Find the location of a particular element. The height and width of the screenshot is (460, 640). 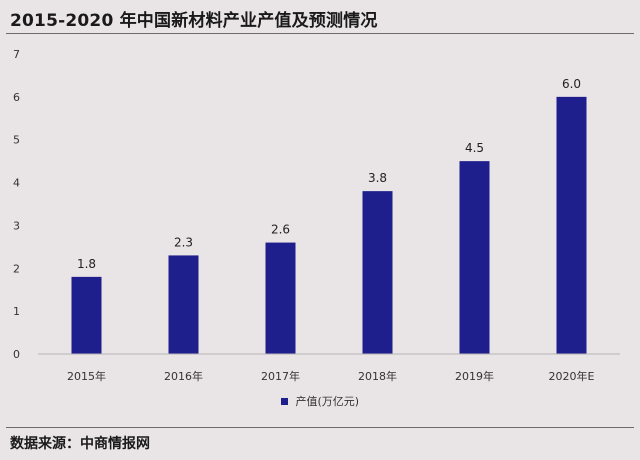

y-axis: 0 1 2 3 4 5 6 7 is located at coordinates (16, 204).